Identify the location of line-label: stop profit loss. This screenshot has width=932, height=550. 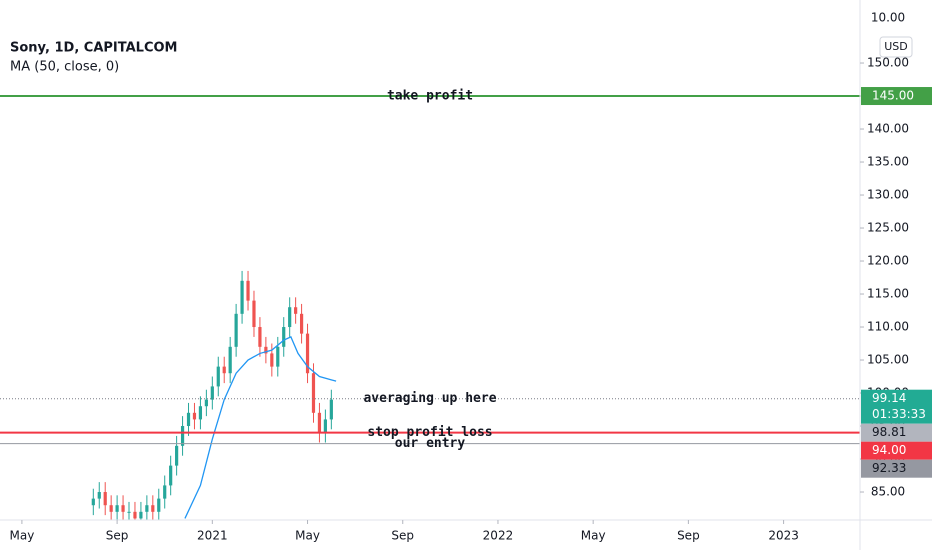
(429, 432).